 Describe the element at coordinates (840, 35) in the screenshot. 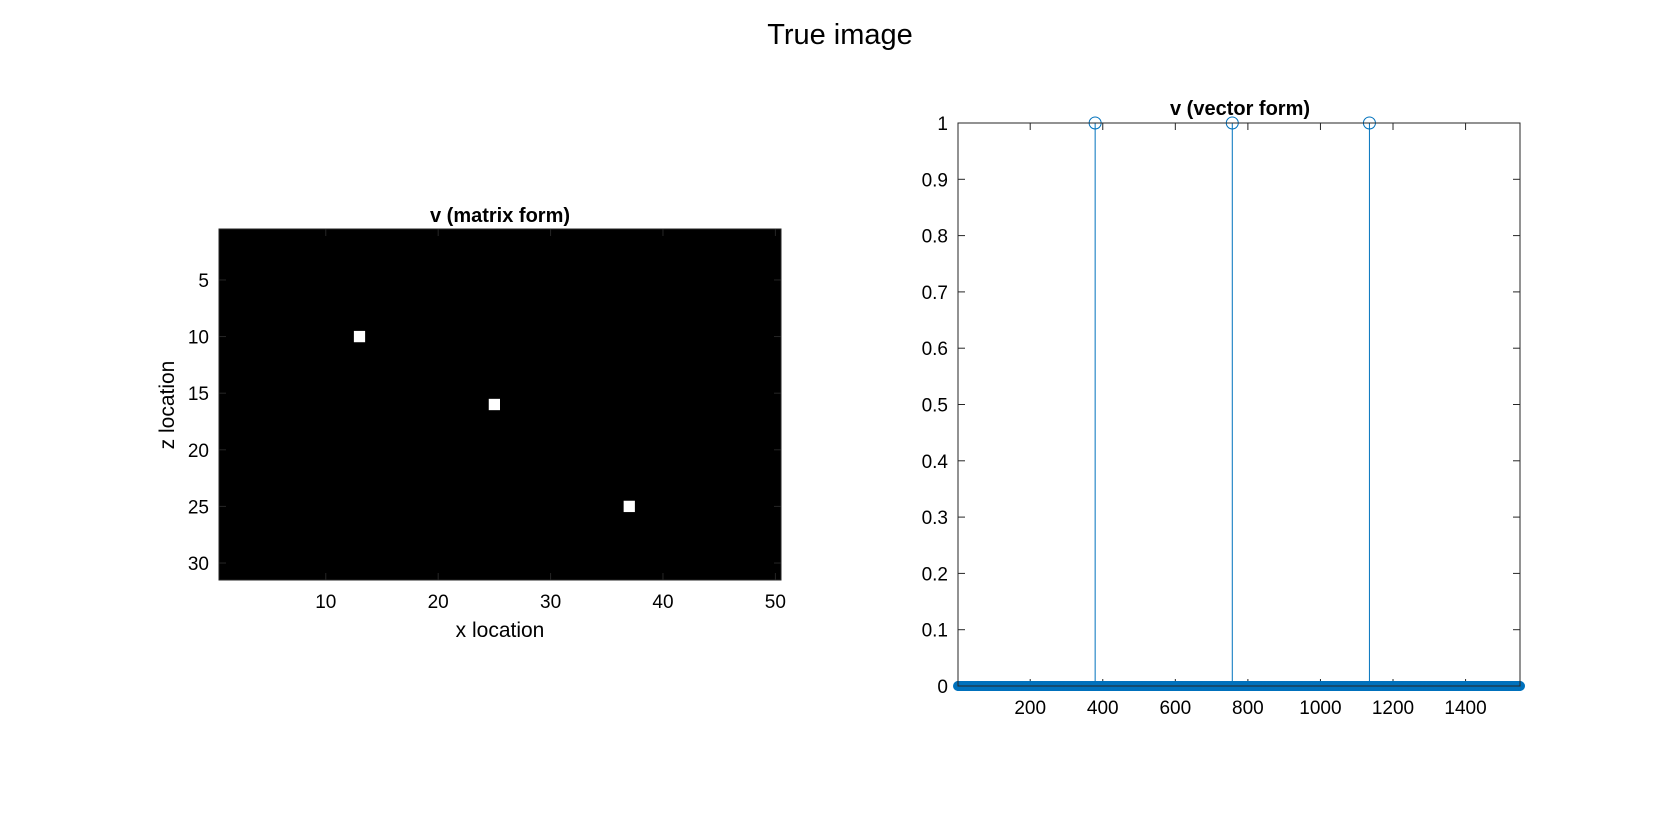

I see `figure-suptitle: True image` at that location.